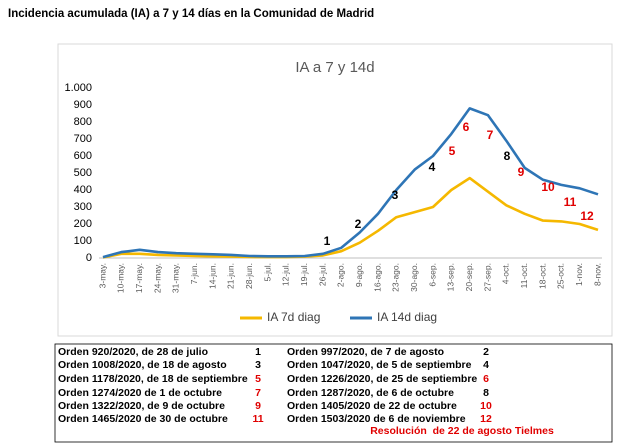 This screenshot has height=448, width=631. Describe the element at coordinates (359, 275) in the screenshot. I see `x-tick-label: 9-ago.` at that location.